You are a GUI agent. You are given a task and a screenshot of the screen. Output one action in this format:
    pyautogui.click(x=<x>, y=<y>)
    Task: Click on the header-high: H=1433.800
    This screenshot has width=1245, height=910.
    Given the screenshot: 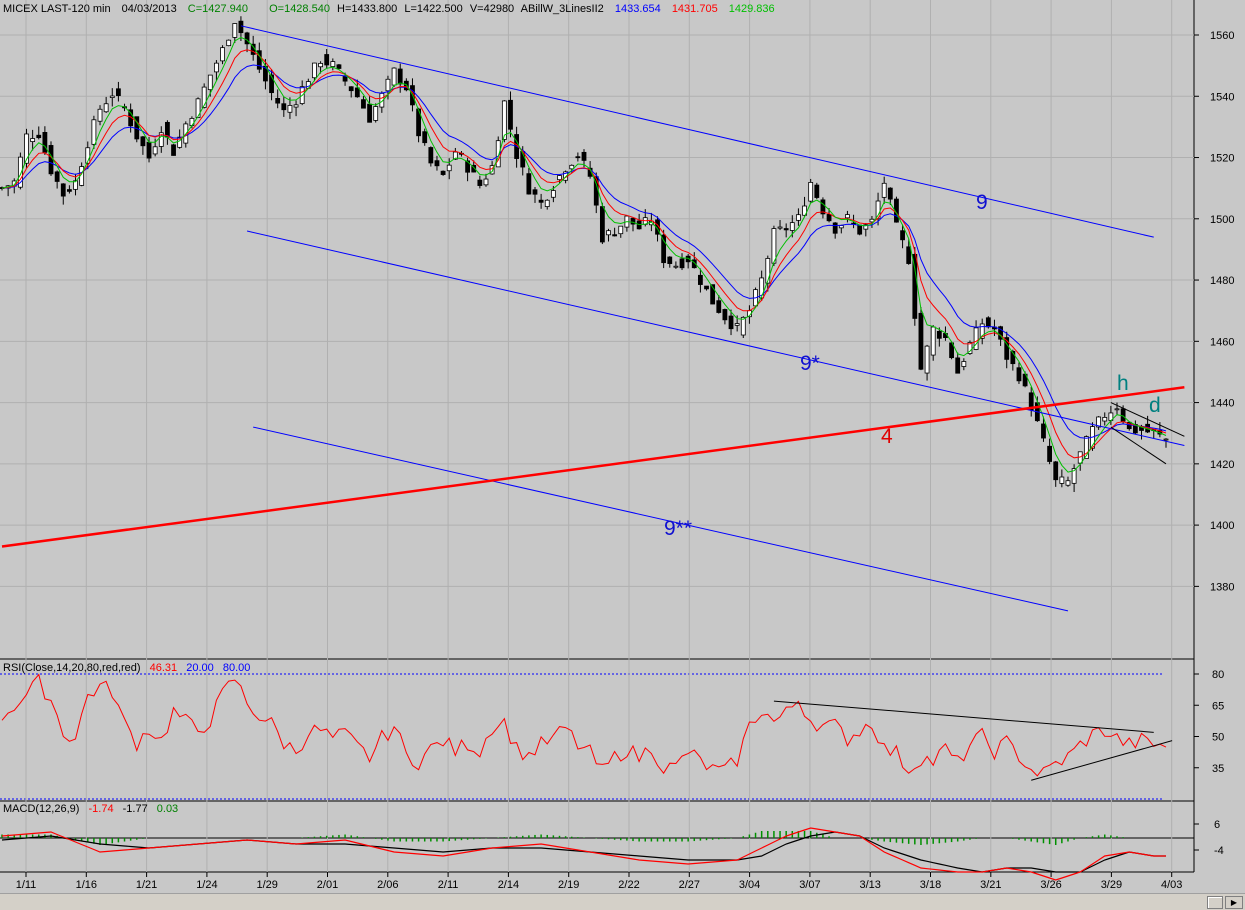 What is the action you would take?
    pyautogui.click(x=367, y=9)
    